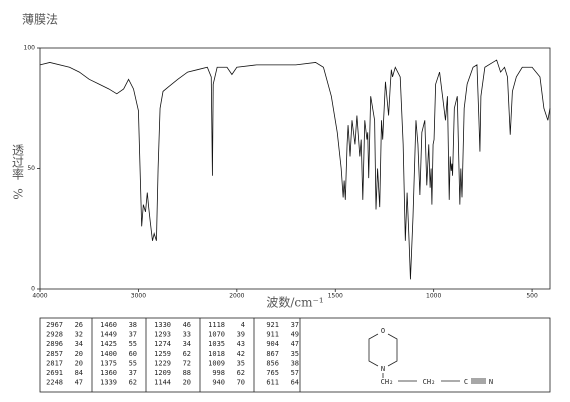  Describe the element at coordinates (294, 302) in the screenshot. I see `x-axis-label: 波数/cm⁻¹` at that location.